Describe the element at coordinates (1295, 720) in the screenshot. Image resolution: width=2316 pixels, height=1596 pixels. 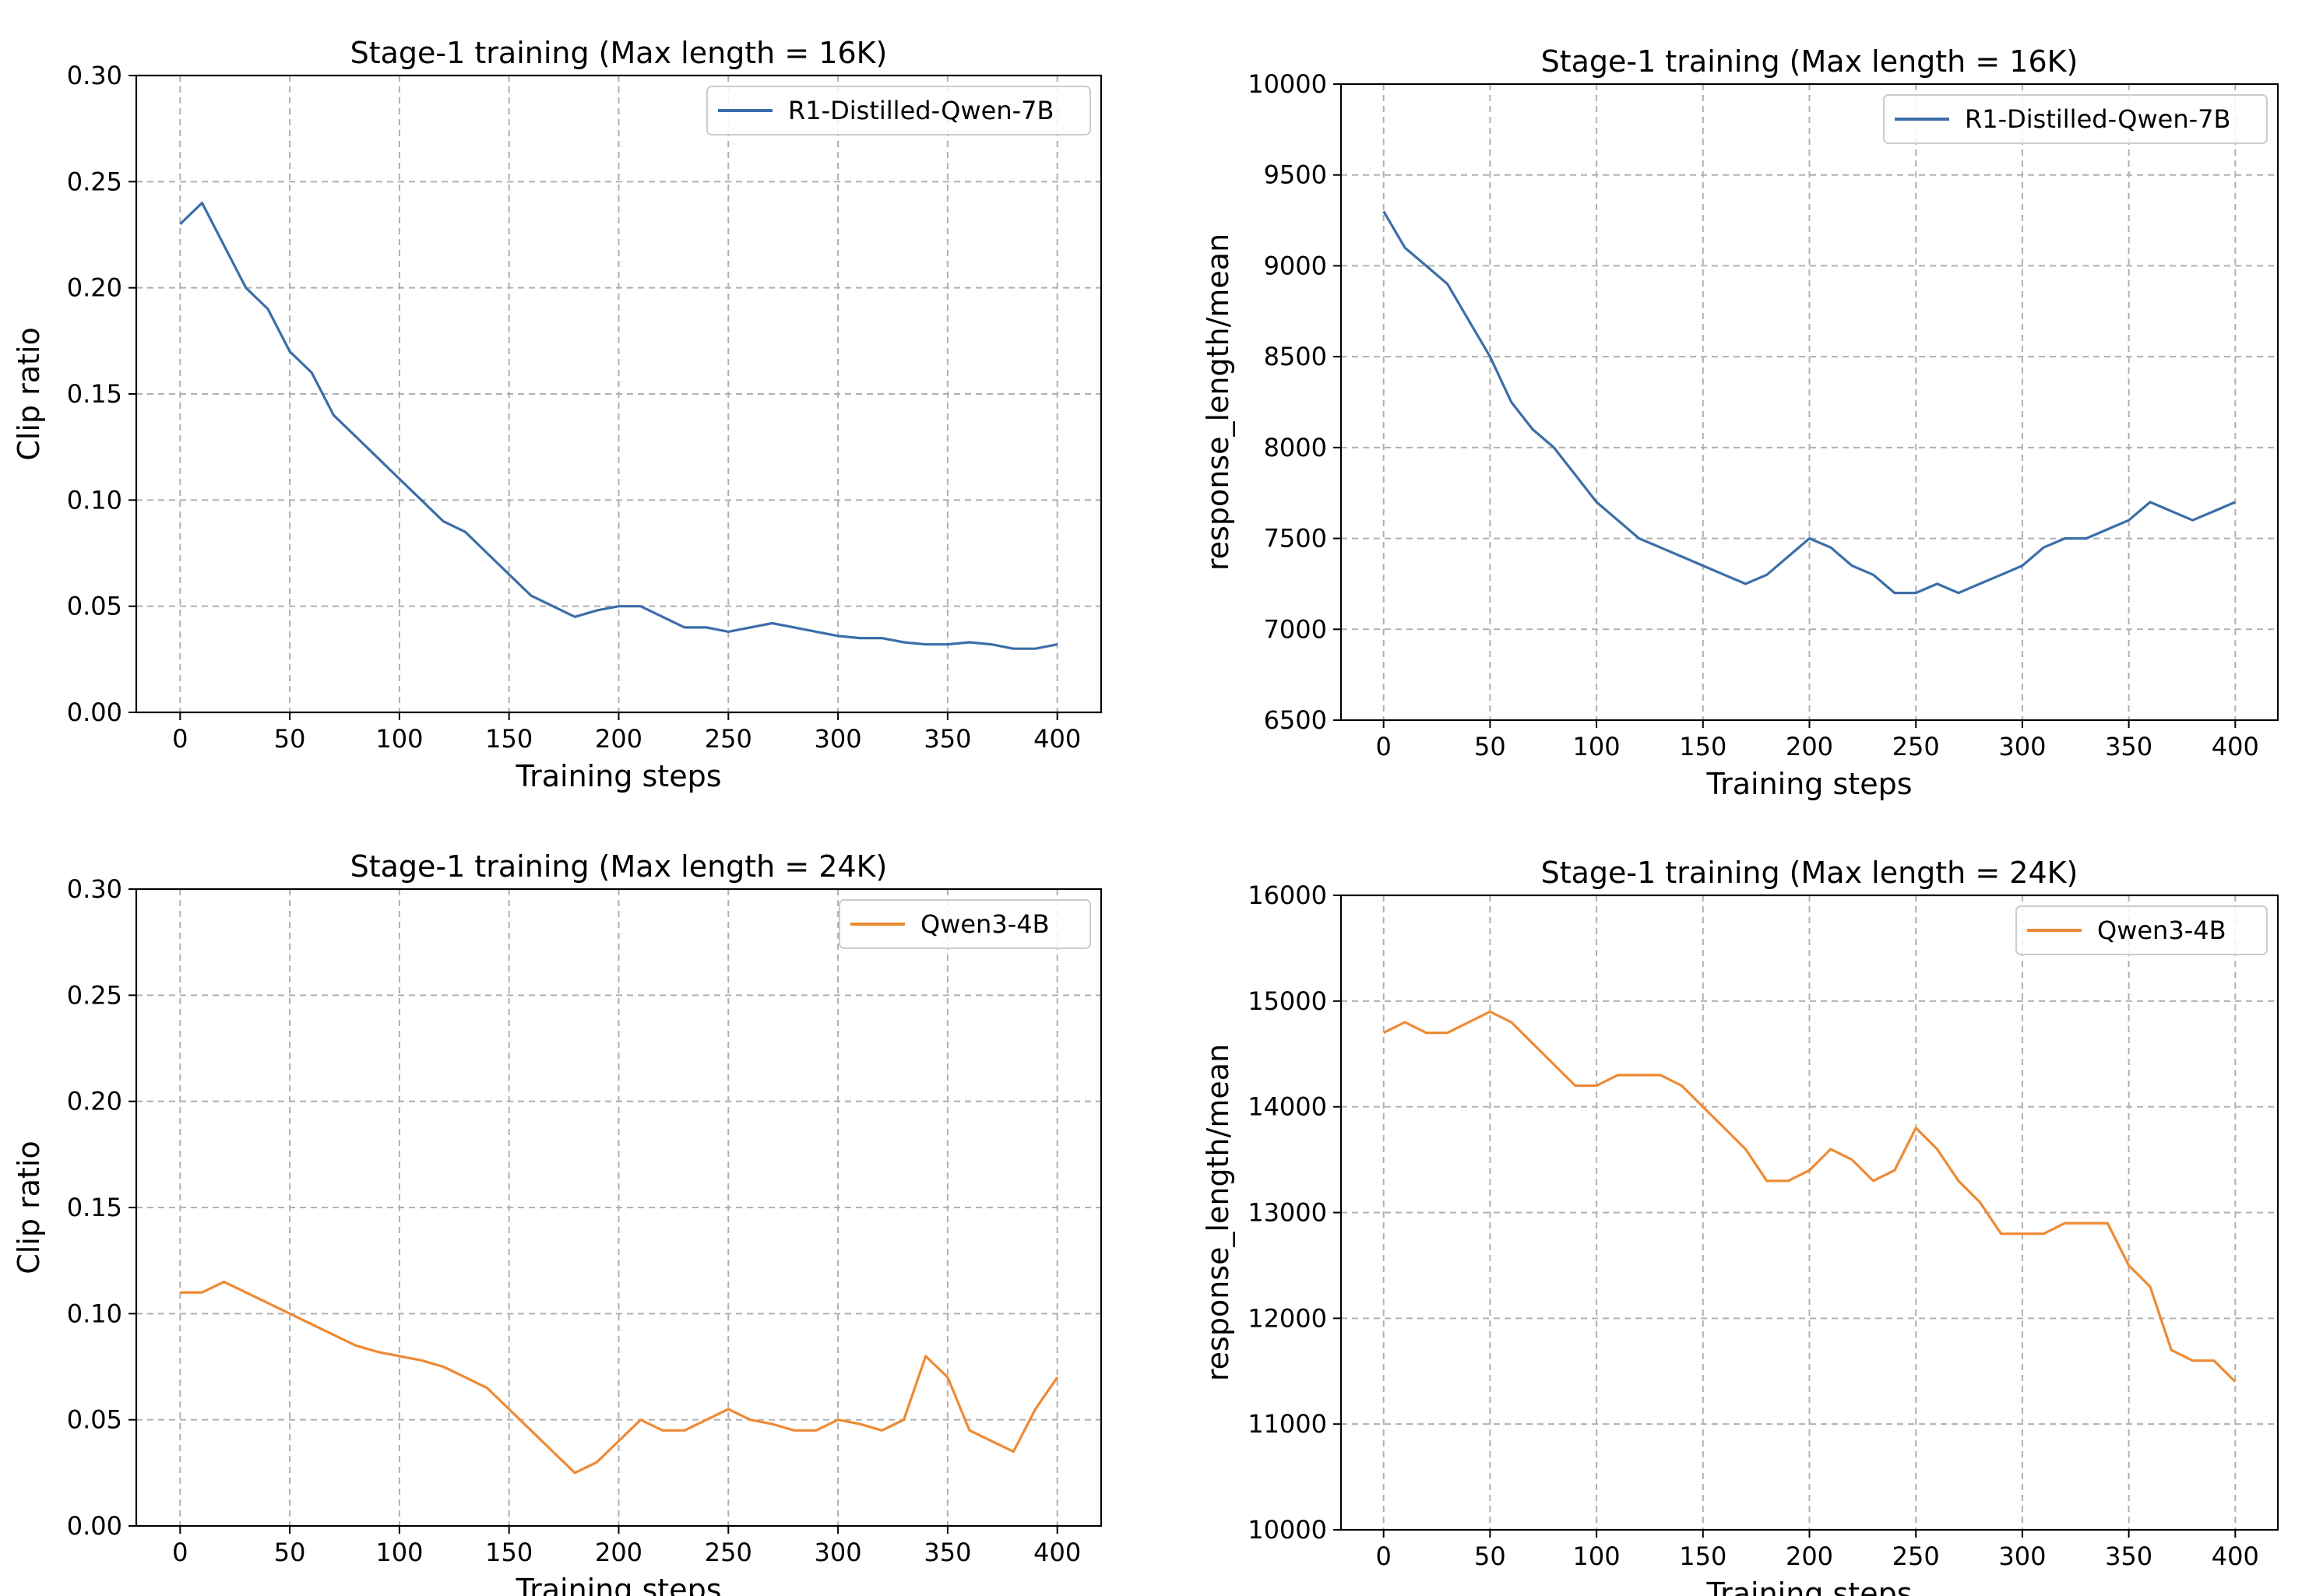
I see `y-tick-label: 6500` at that location.